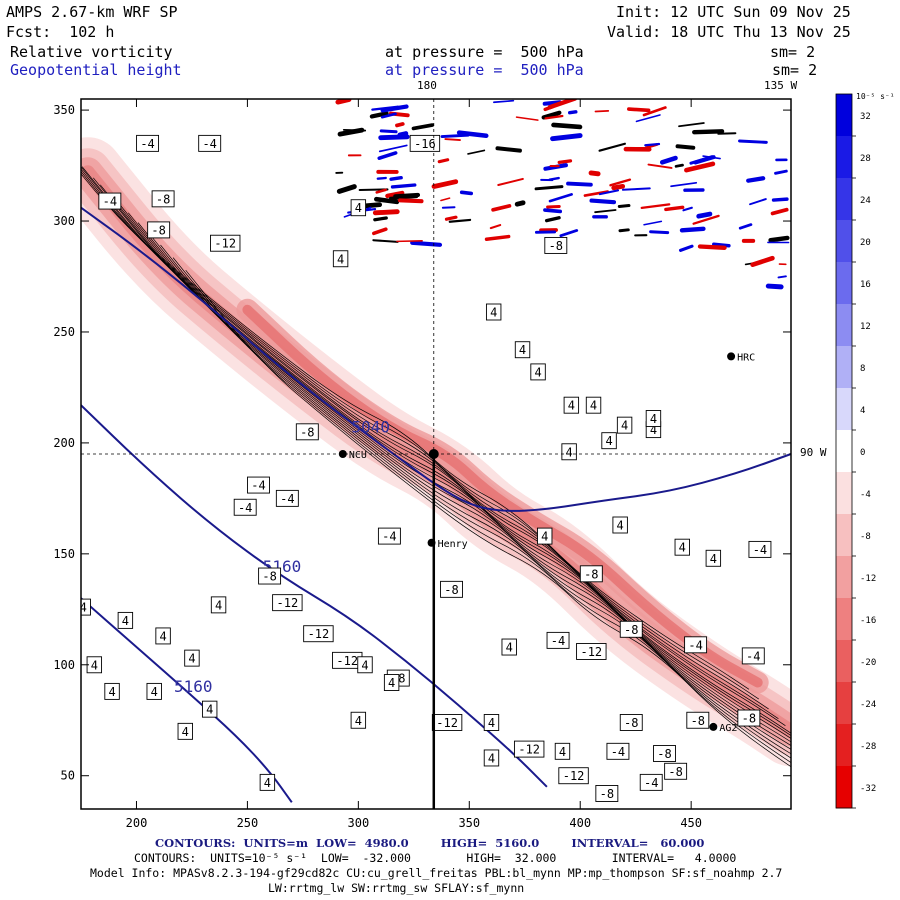 This screenshot has height=900, width=900. What do you see at coordinates (844, 661) in the screenshot?
I see `colorbar-swatch--20` at bounding box center [844, 661].